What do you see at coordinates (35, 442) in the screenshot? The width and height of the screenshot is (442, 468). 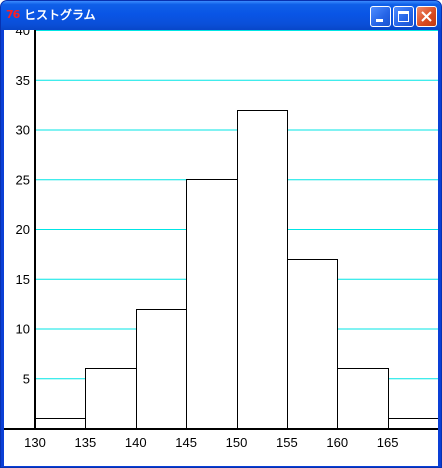 I see `x-tick-label: 130` at bounding box center [35, 442].